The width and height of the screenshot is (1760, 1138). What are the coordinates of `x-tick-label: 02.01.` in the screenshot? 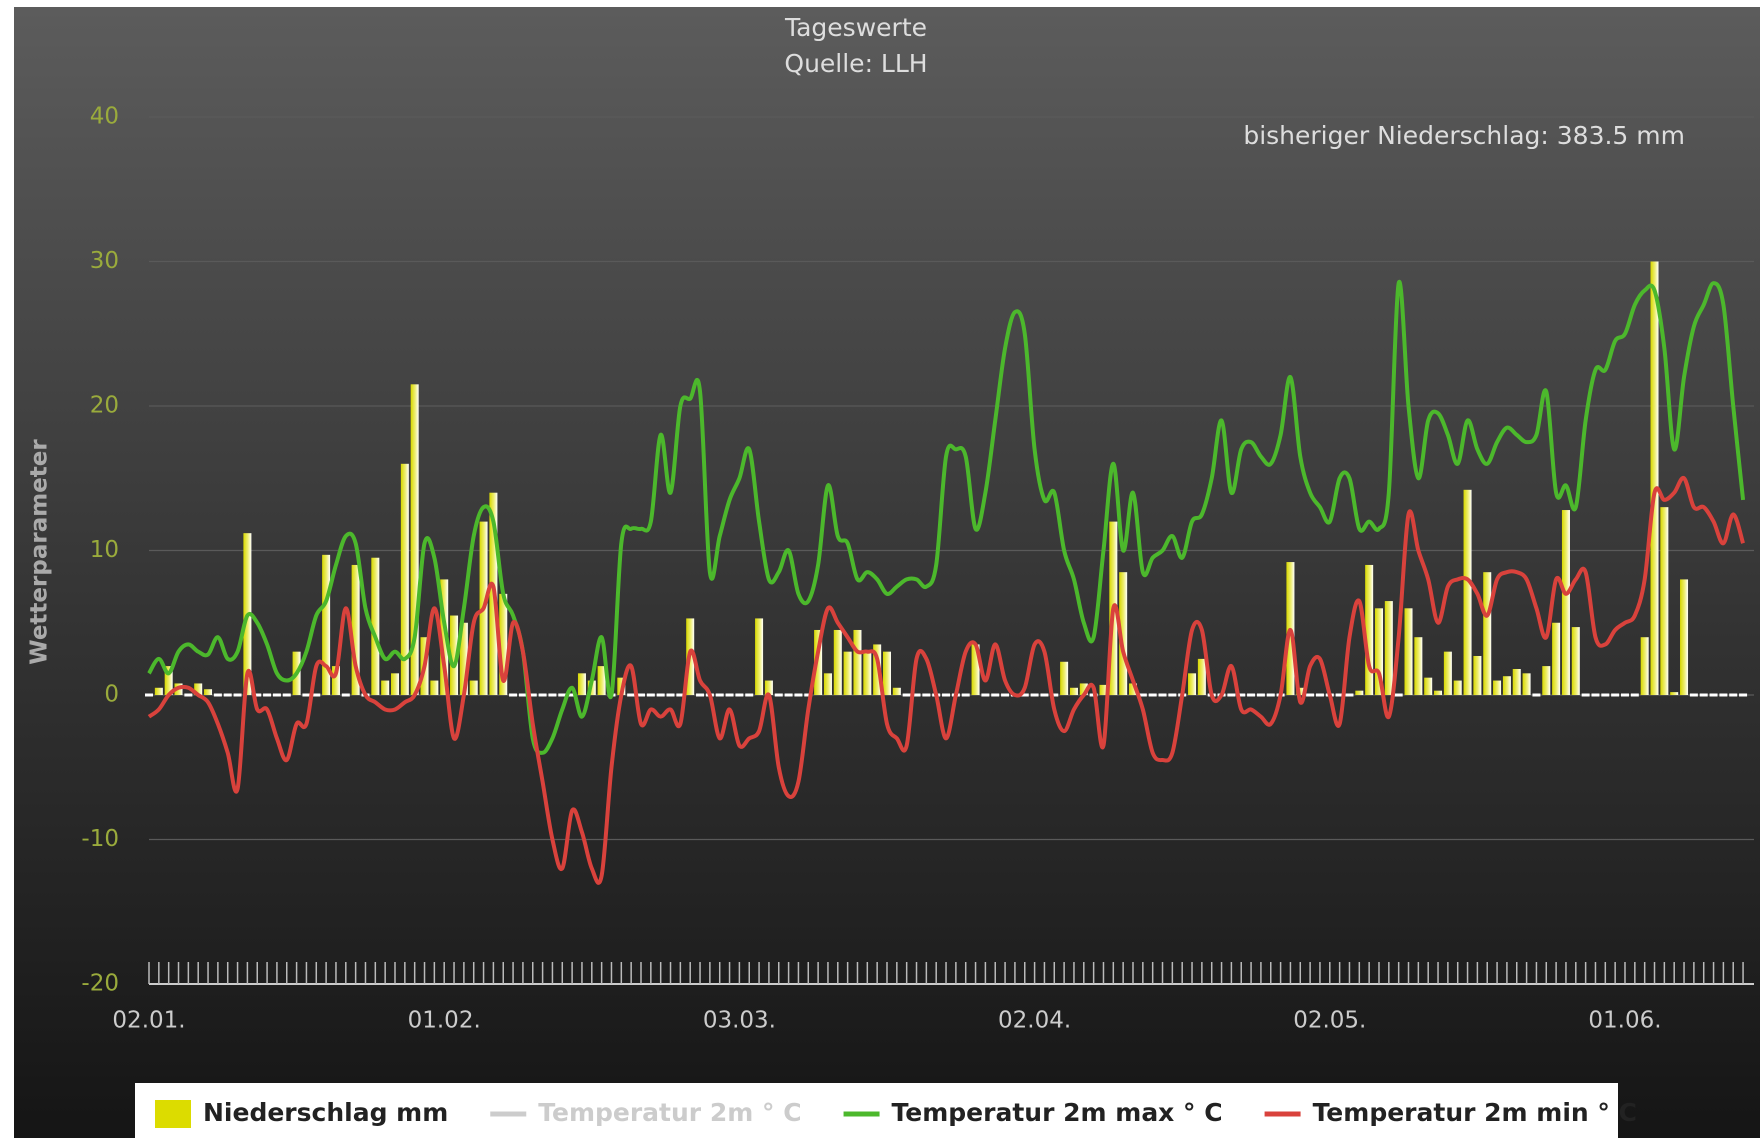 It's located at (148, 1021).